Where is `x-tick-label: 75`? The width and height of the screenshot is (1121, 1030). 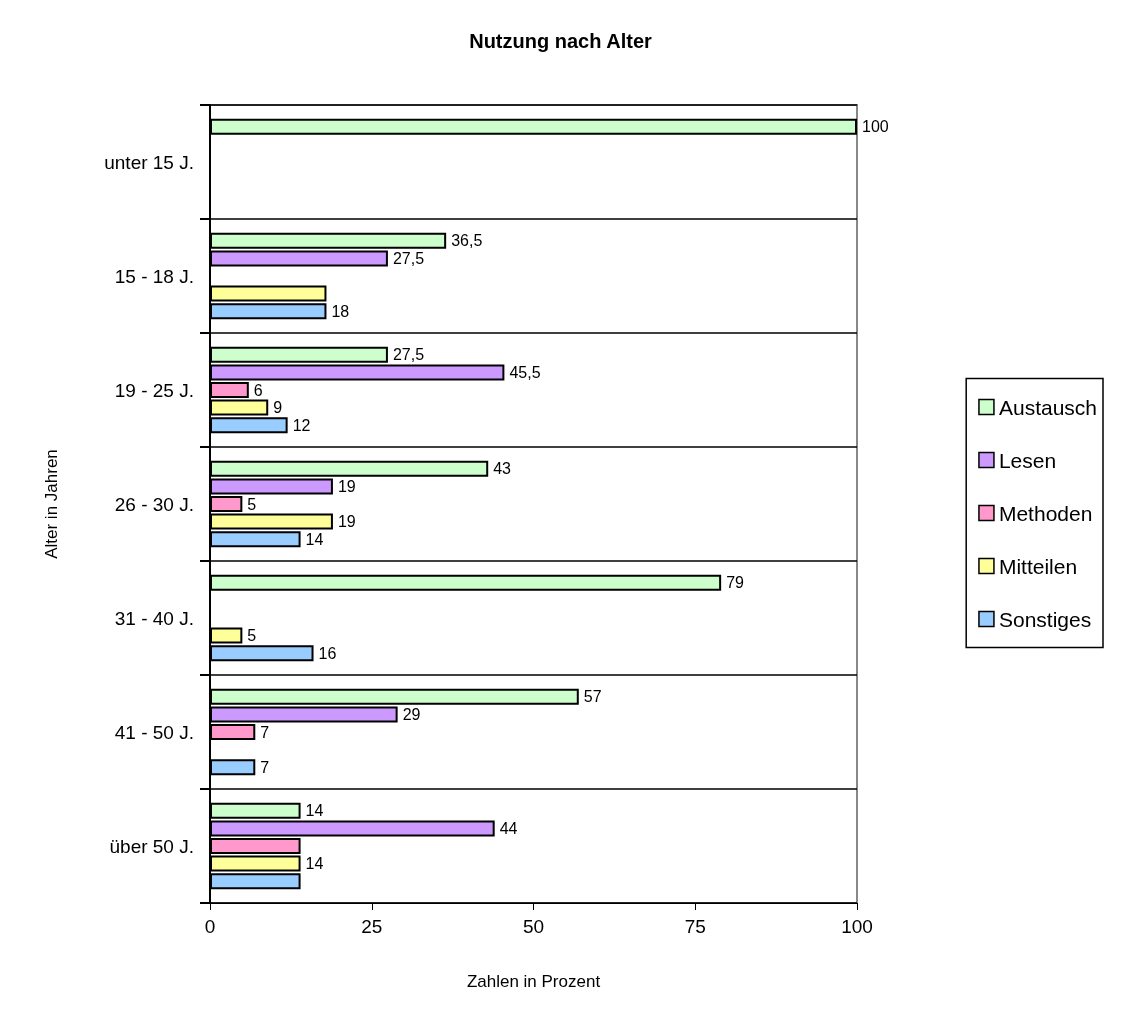
x-tick-label: 75 is located at coordinates (695, 926).